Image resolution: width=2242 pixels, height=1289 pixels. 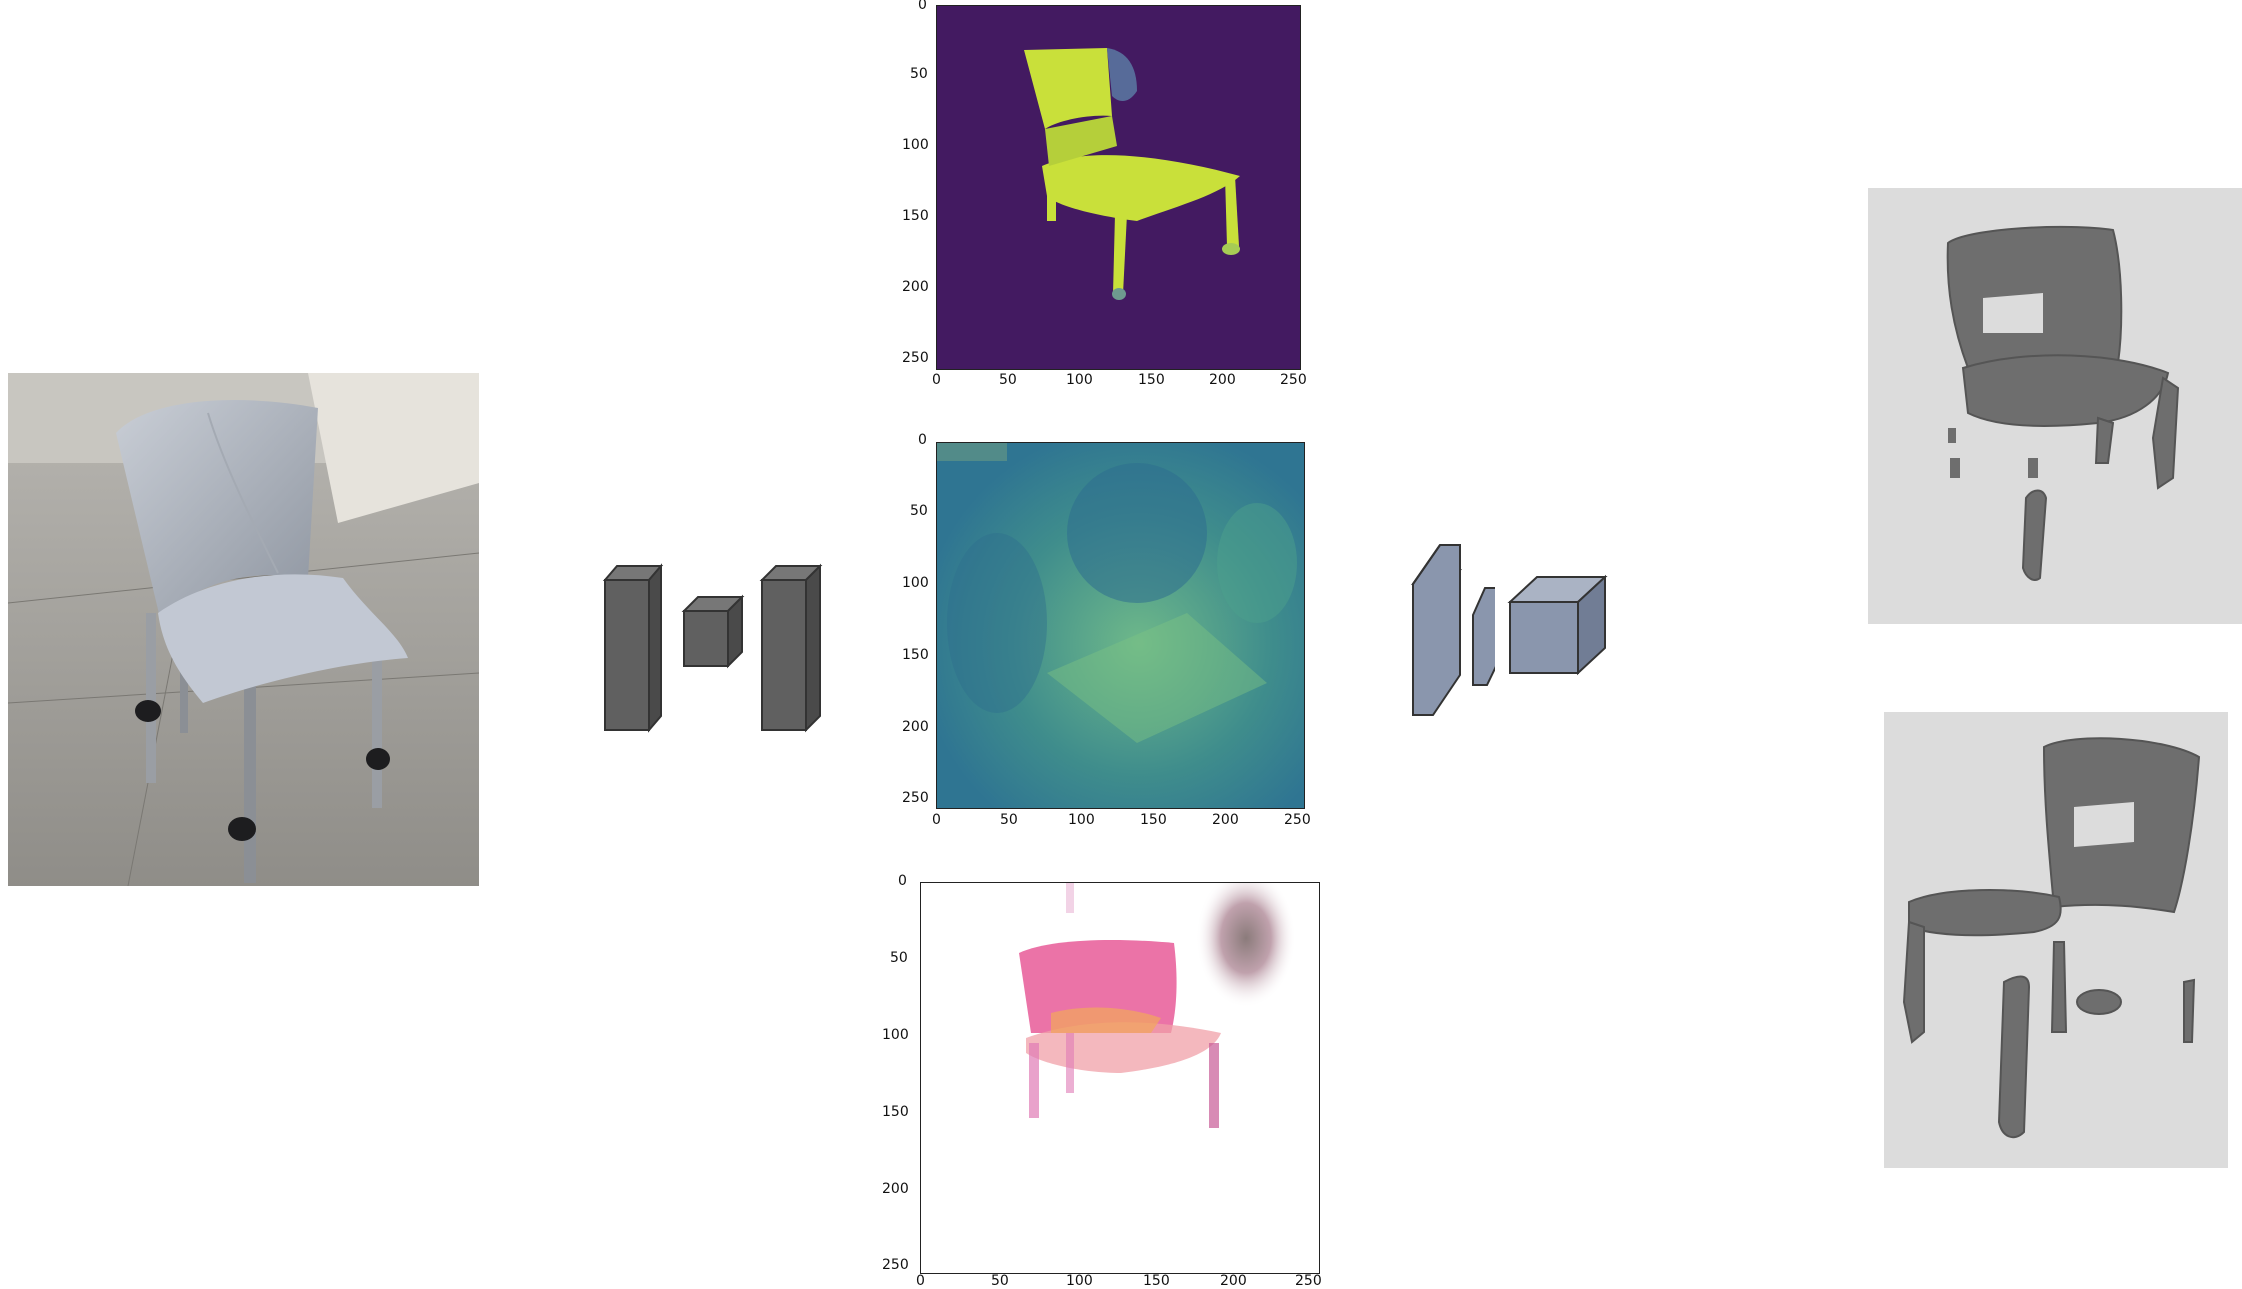 What do you see at coordinates (1120, 1078) in the screenshot?
I see `color-plot-area` at bounding box center [1120, 1078].